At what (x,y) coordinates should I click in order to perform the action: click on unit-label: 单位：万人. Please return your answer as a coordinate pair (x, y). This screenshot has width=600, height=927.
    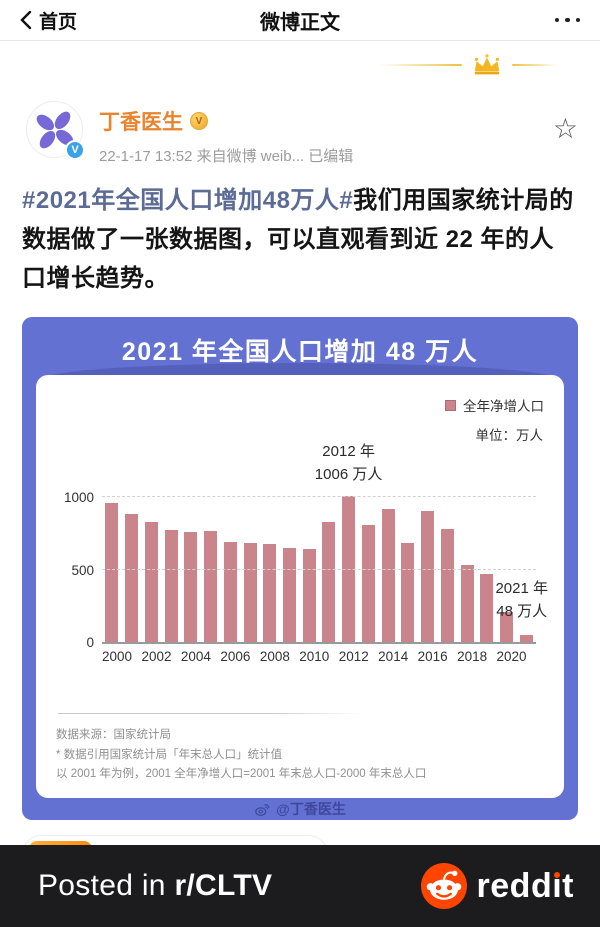
    Looking at the image, I should click on (509, 435).